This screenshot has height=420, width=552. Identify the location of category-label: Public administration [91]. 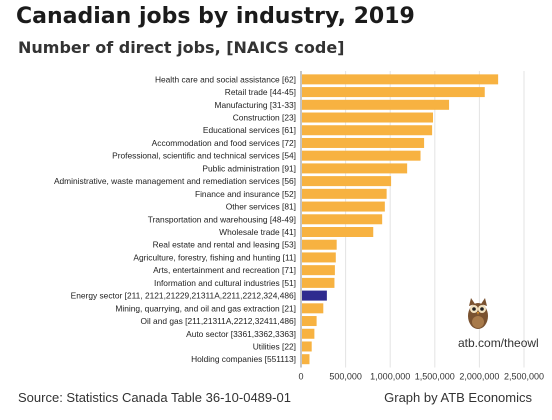
(249, 168).